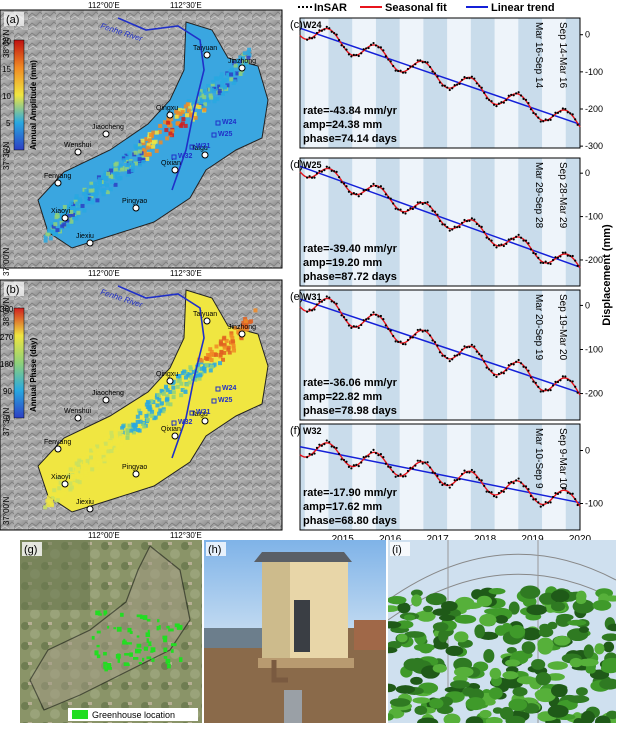 This screenshot has width=622, height=729. I want to click on greenhouse-swatch, so click(80, 714).